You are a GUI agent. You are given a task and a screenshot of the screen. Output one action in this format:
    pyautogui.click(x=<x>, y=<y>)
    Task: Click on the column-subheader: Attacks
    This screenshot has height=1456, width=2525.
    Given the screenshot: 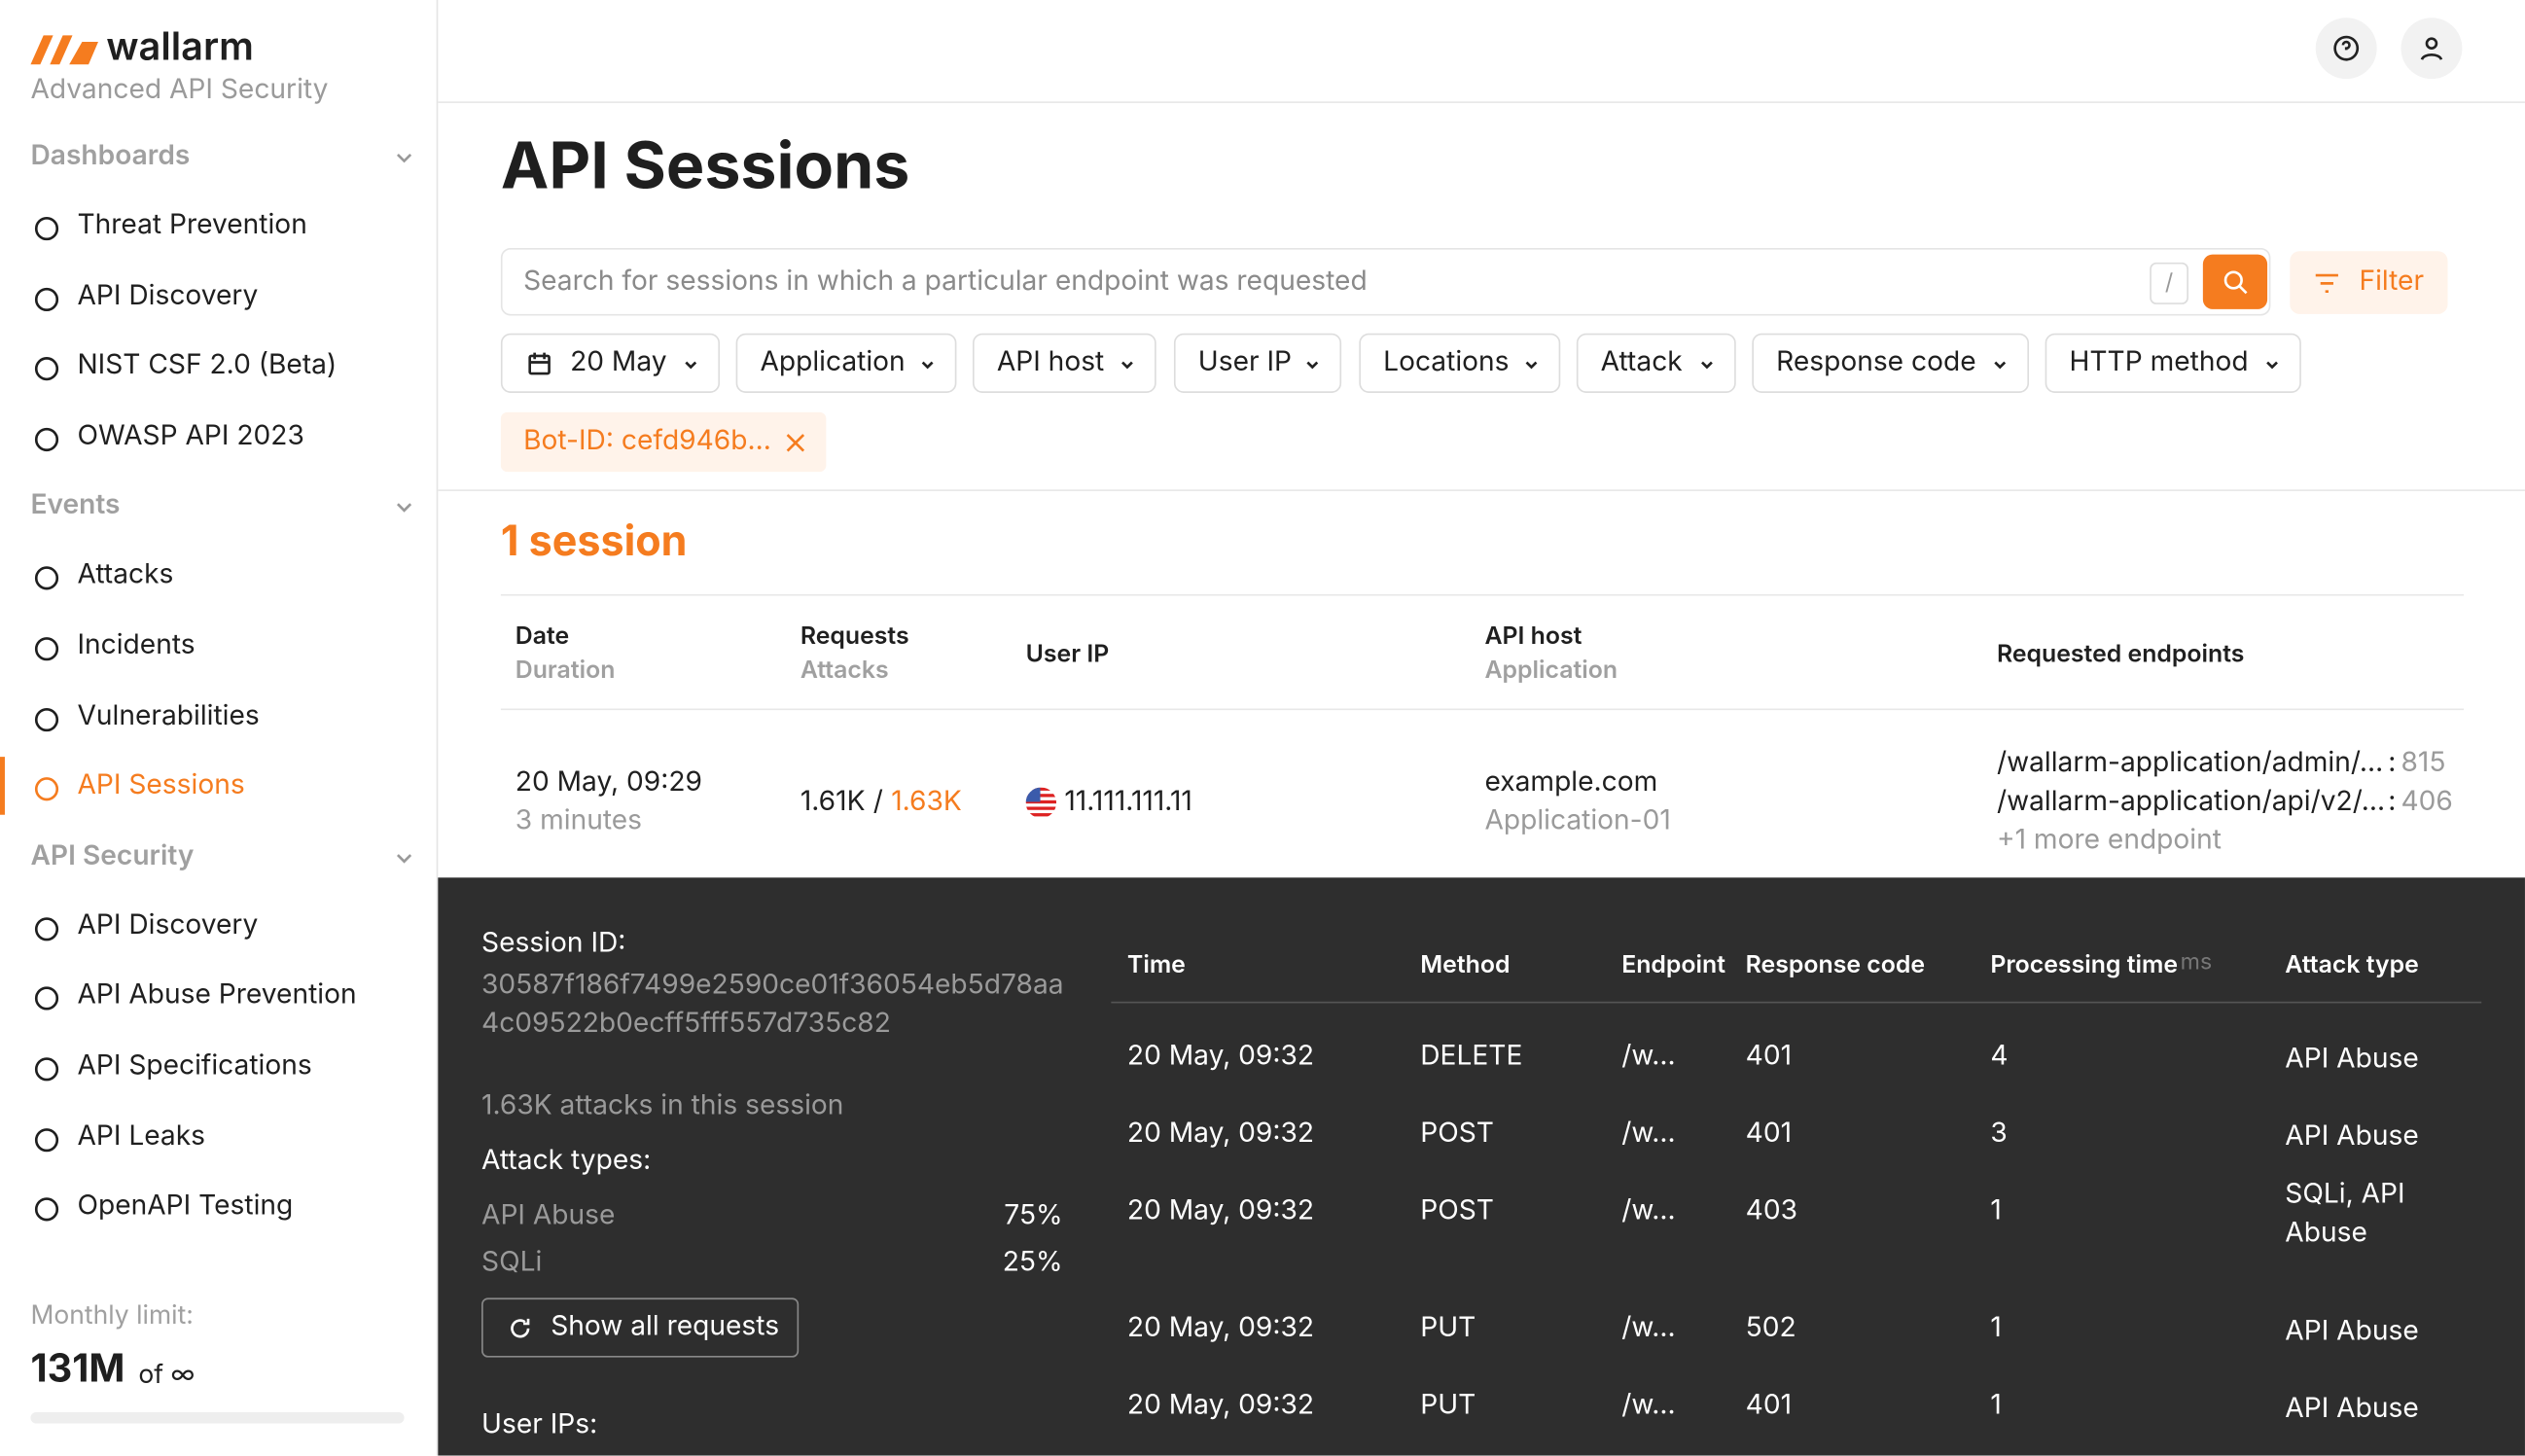 What is the action you would take?
    pyautogui.click(x=845, y=669)
    